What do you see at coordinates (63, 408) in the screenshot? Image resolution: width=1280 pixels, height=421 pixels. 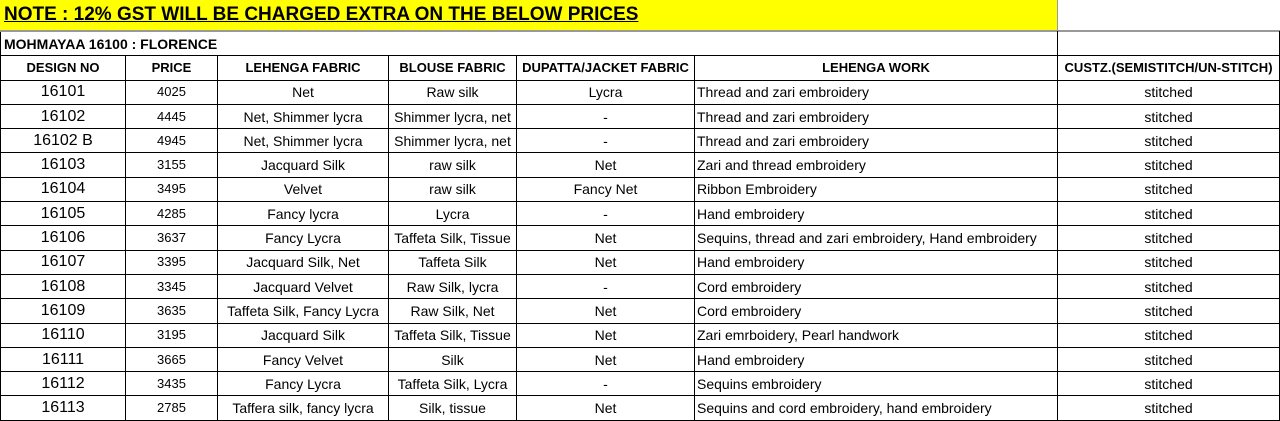 I see `design-no-cell: 16113` at bounding box center [63, 408].